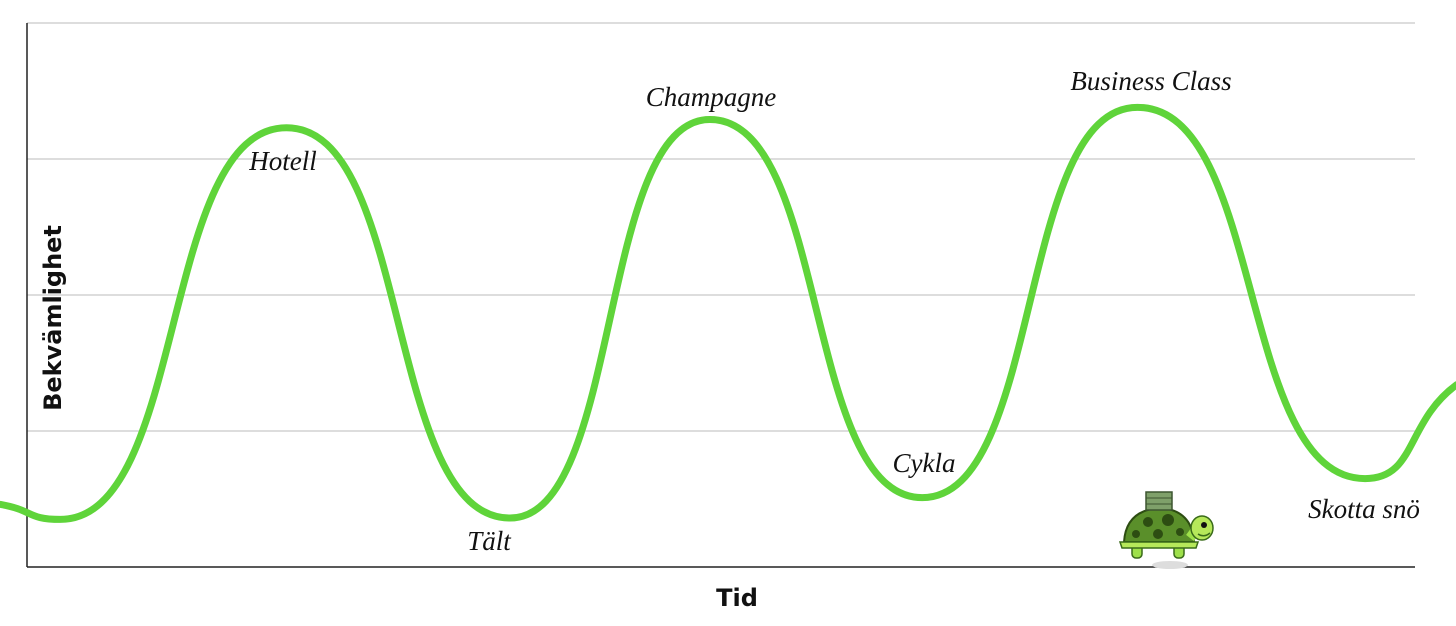  Describe the element at coordinates (489, 541) in the screenshot. I see `annotation: Tält` at that location.